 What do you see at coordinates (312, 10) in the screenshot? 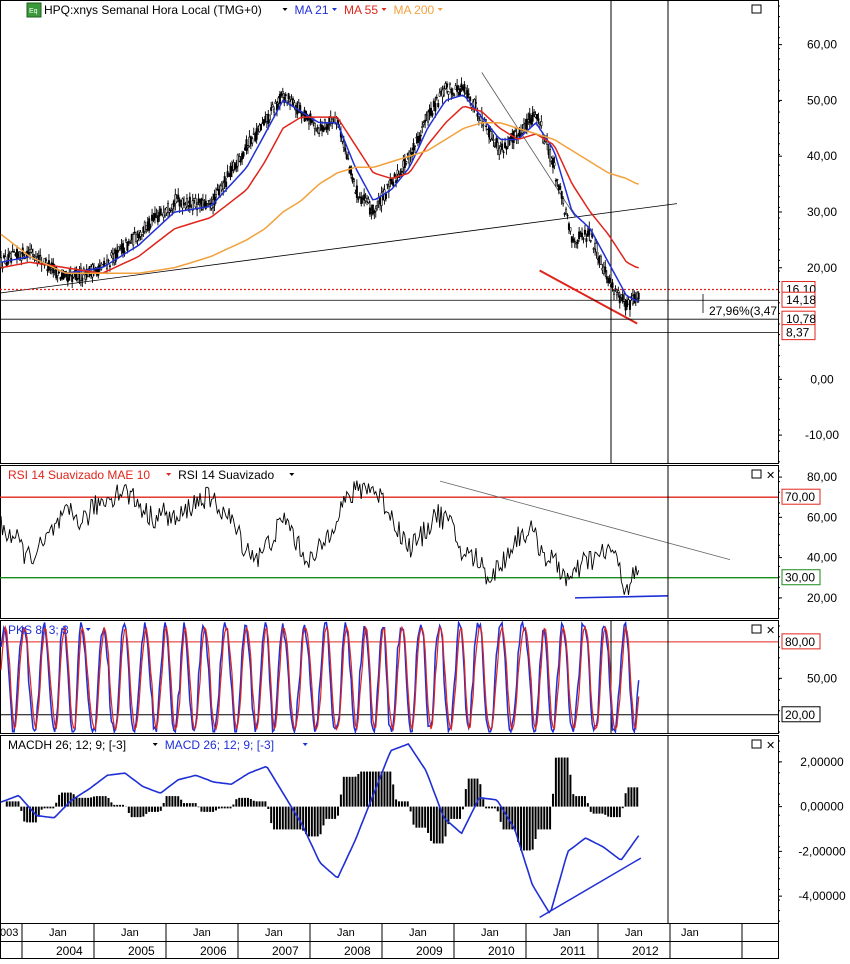
I see `legend-entry: MA 21` at bounding box center [312, 10].